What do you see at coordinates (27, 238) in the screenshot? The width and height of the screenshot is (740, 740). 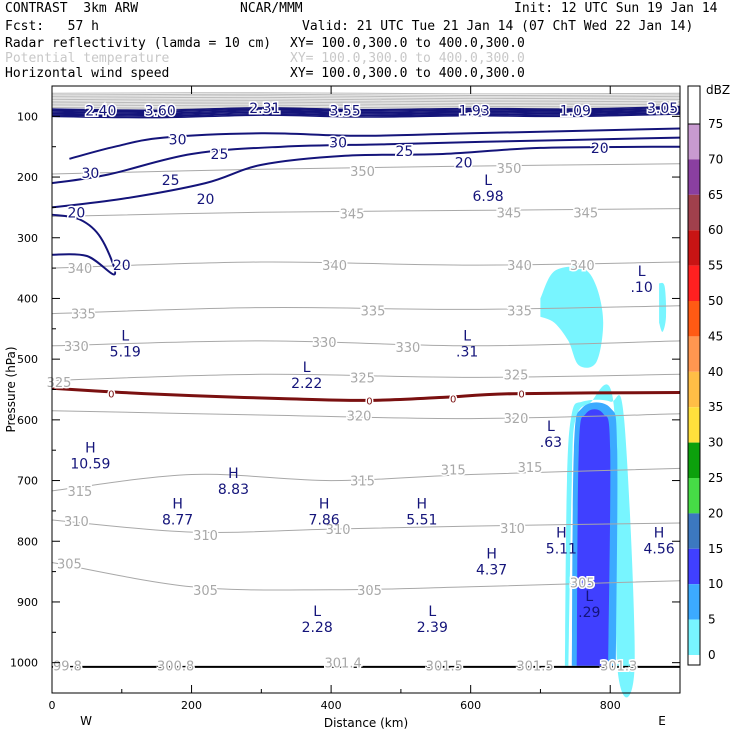 I see `y-tick-label: 300` at bounding box center [27, 238].